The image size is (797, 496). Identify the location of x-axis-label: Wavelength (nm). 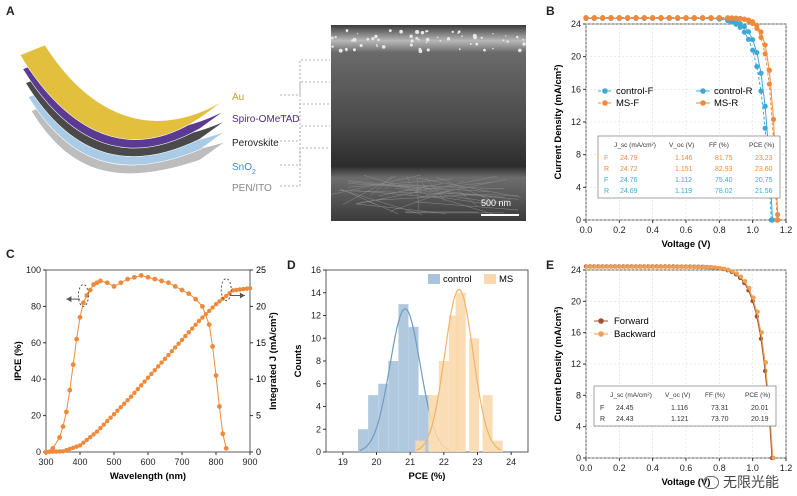
(148, 476).